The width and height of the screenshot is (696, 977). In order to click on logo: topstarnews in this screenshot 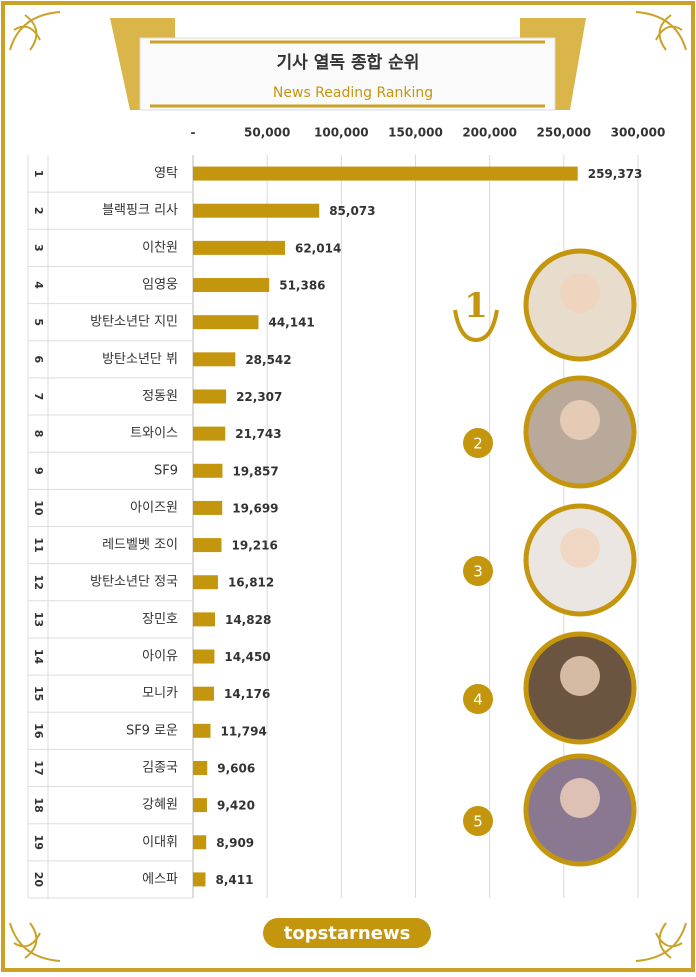, I will do `click(347, 933)`.